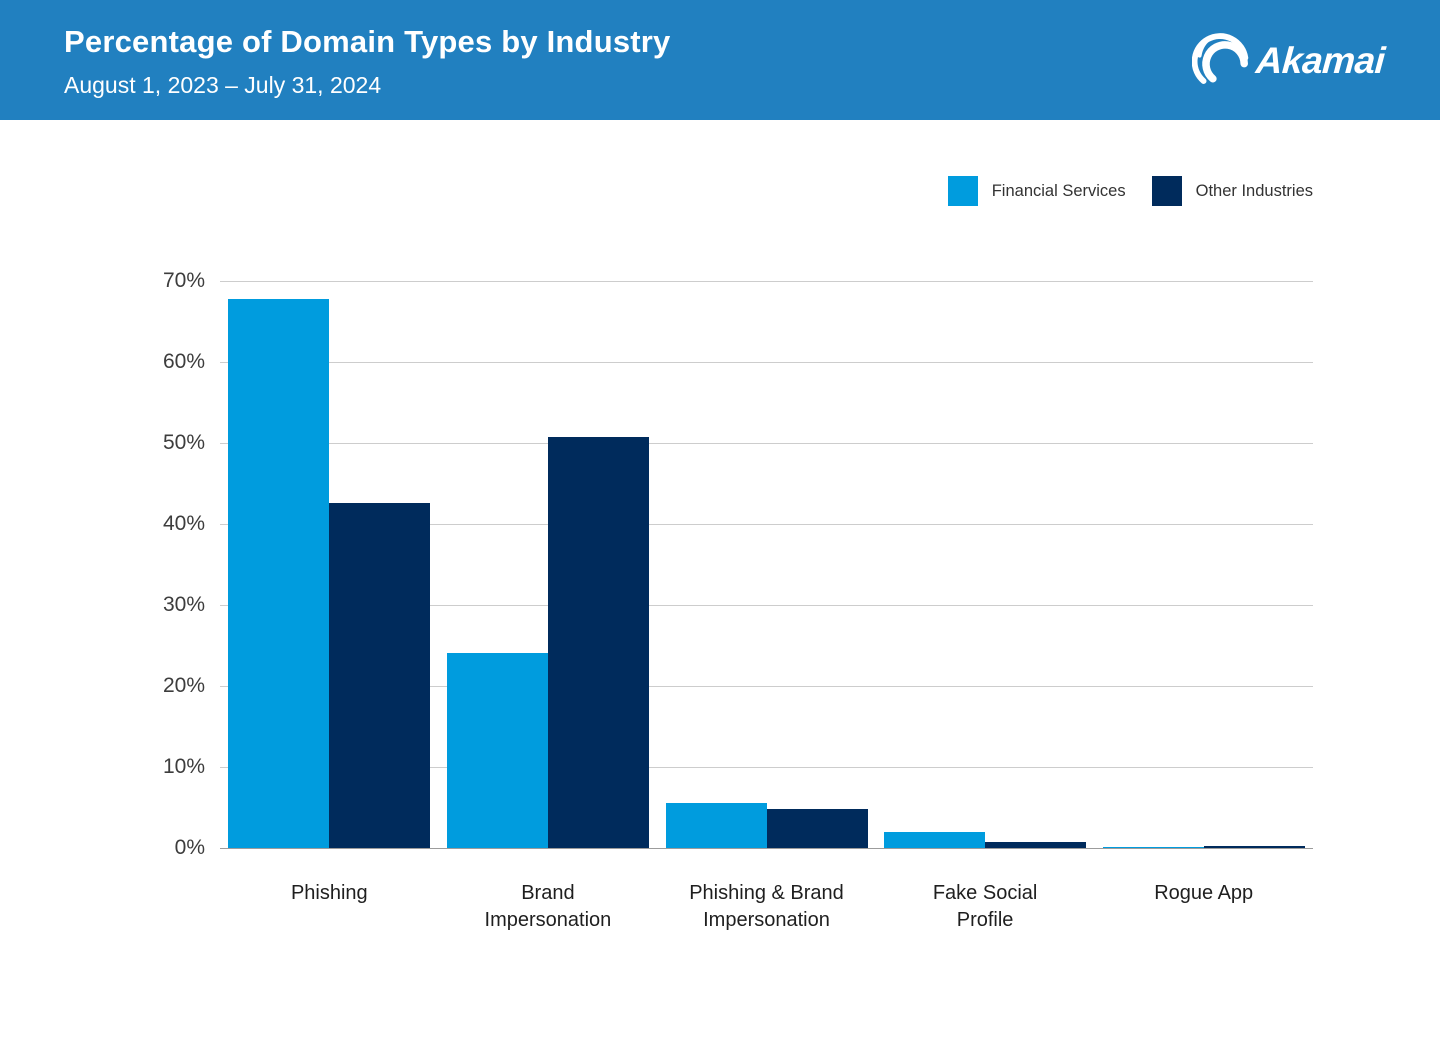 The height and width of the screenshot is (1041, 1440). I want to click on category-label-brand-impersonation: Brand Impersonation, so click(548, 906).